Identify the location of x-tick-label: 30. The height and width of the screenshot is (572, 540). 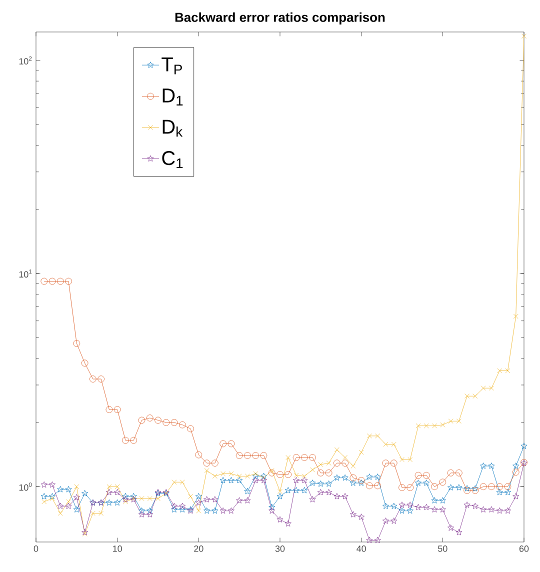
(280, 549).